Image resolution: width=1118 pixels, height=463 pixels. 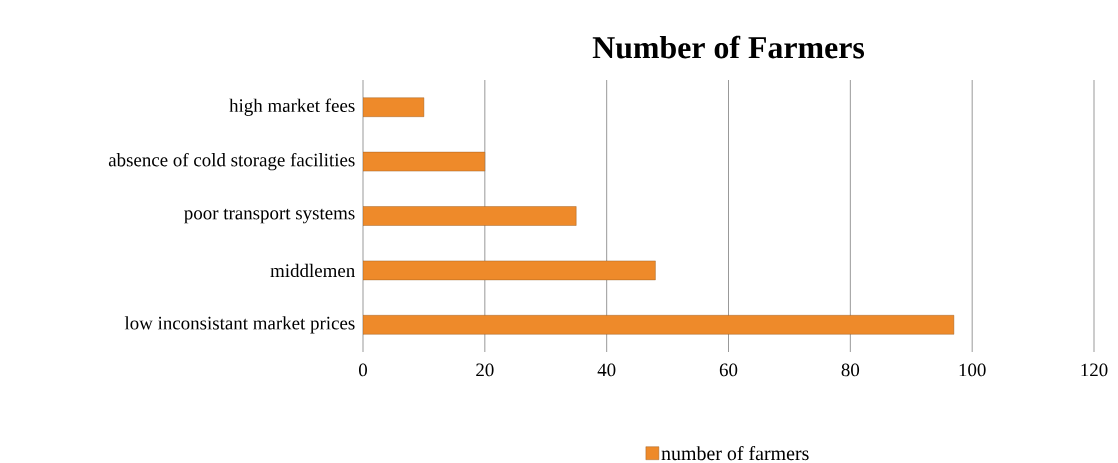 I want to click on y-tick-label: low inconsistant market prices, so click(x=239, y=325).